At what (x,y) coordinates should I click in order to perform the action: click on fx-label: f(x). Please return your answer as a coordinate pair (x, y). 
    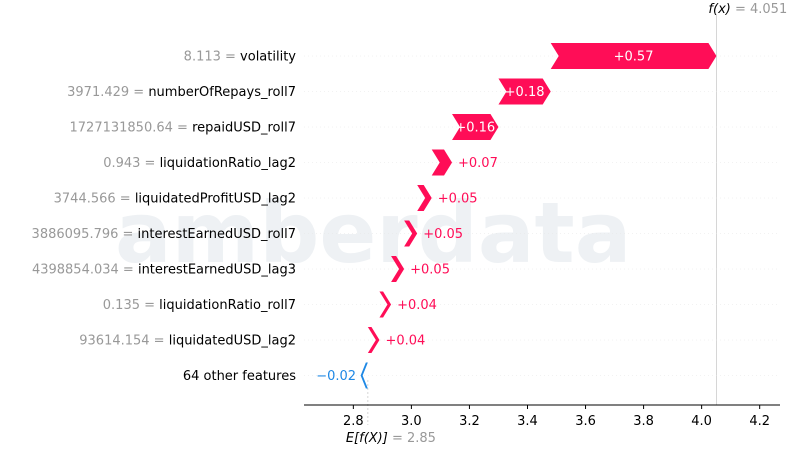
    Looking at the image, I should click on (719, 9).